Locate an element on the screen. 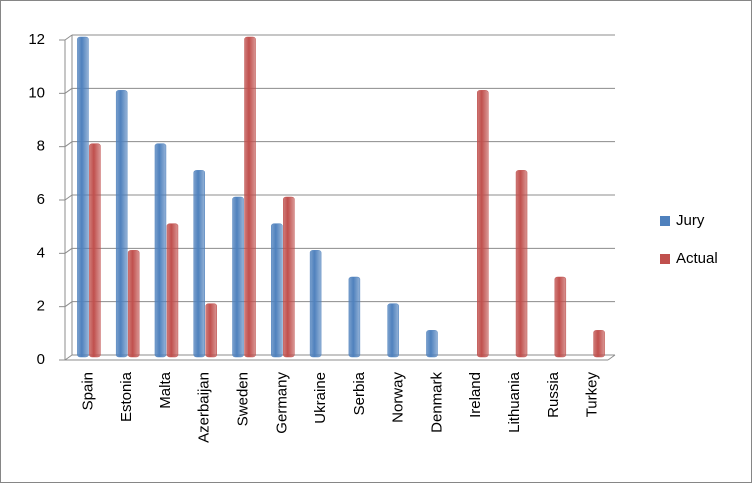 This screenshot has width=752, height=483. floor-side is located at coordinates (611, 357).